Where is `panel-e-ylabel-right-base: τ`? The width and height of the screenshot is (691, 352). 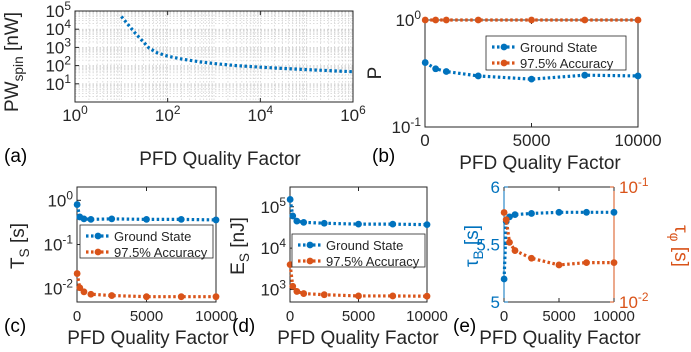 panel-e-ylabel-right-base: τ is located at coordinates (680, 229).